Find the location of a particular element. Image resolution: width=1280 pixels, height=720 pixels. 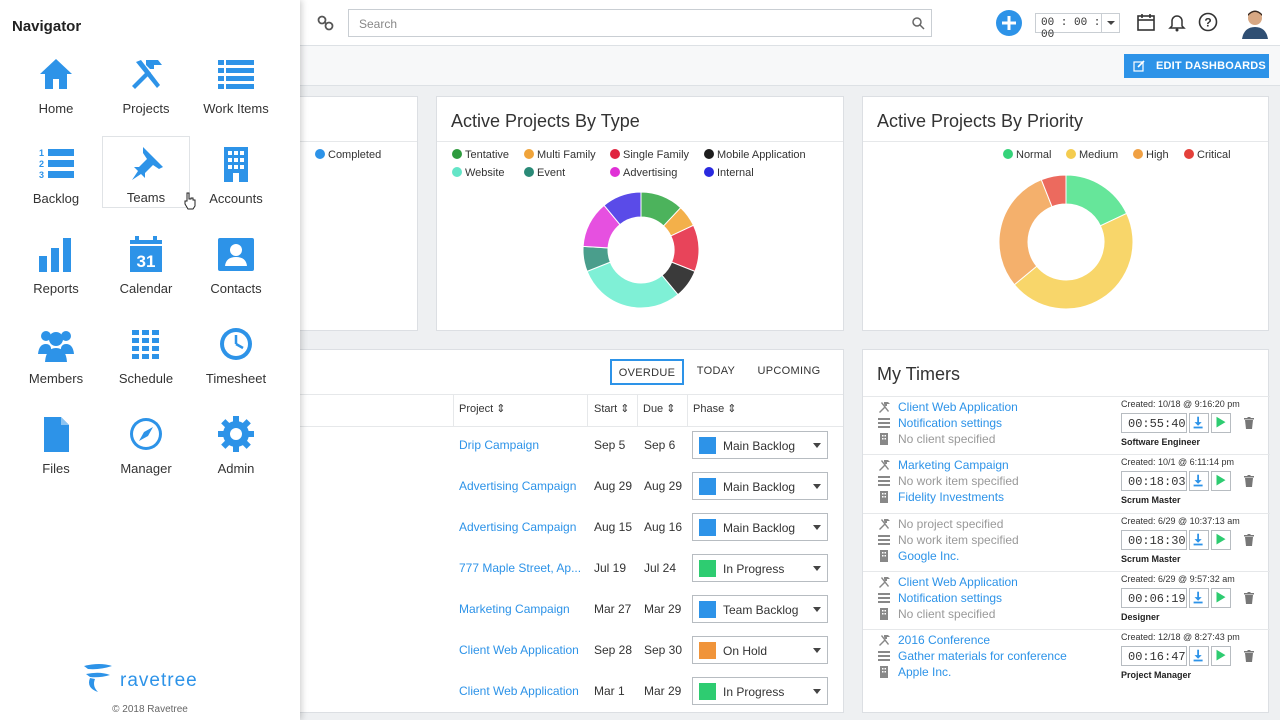

nav-item-projects: Projects is located at coordinates (146, 84).